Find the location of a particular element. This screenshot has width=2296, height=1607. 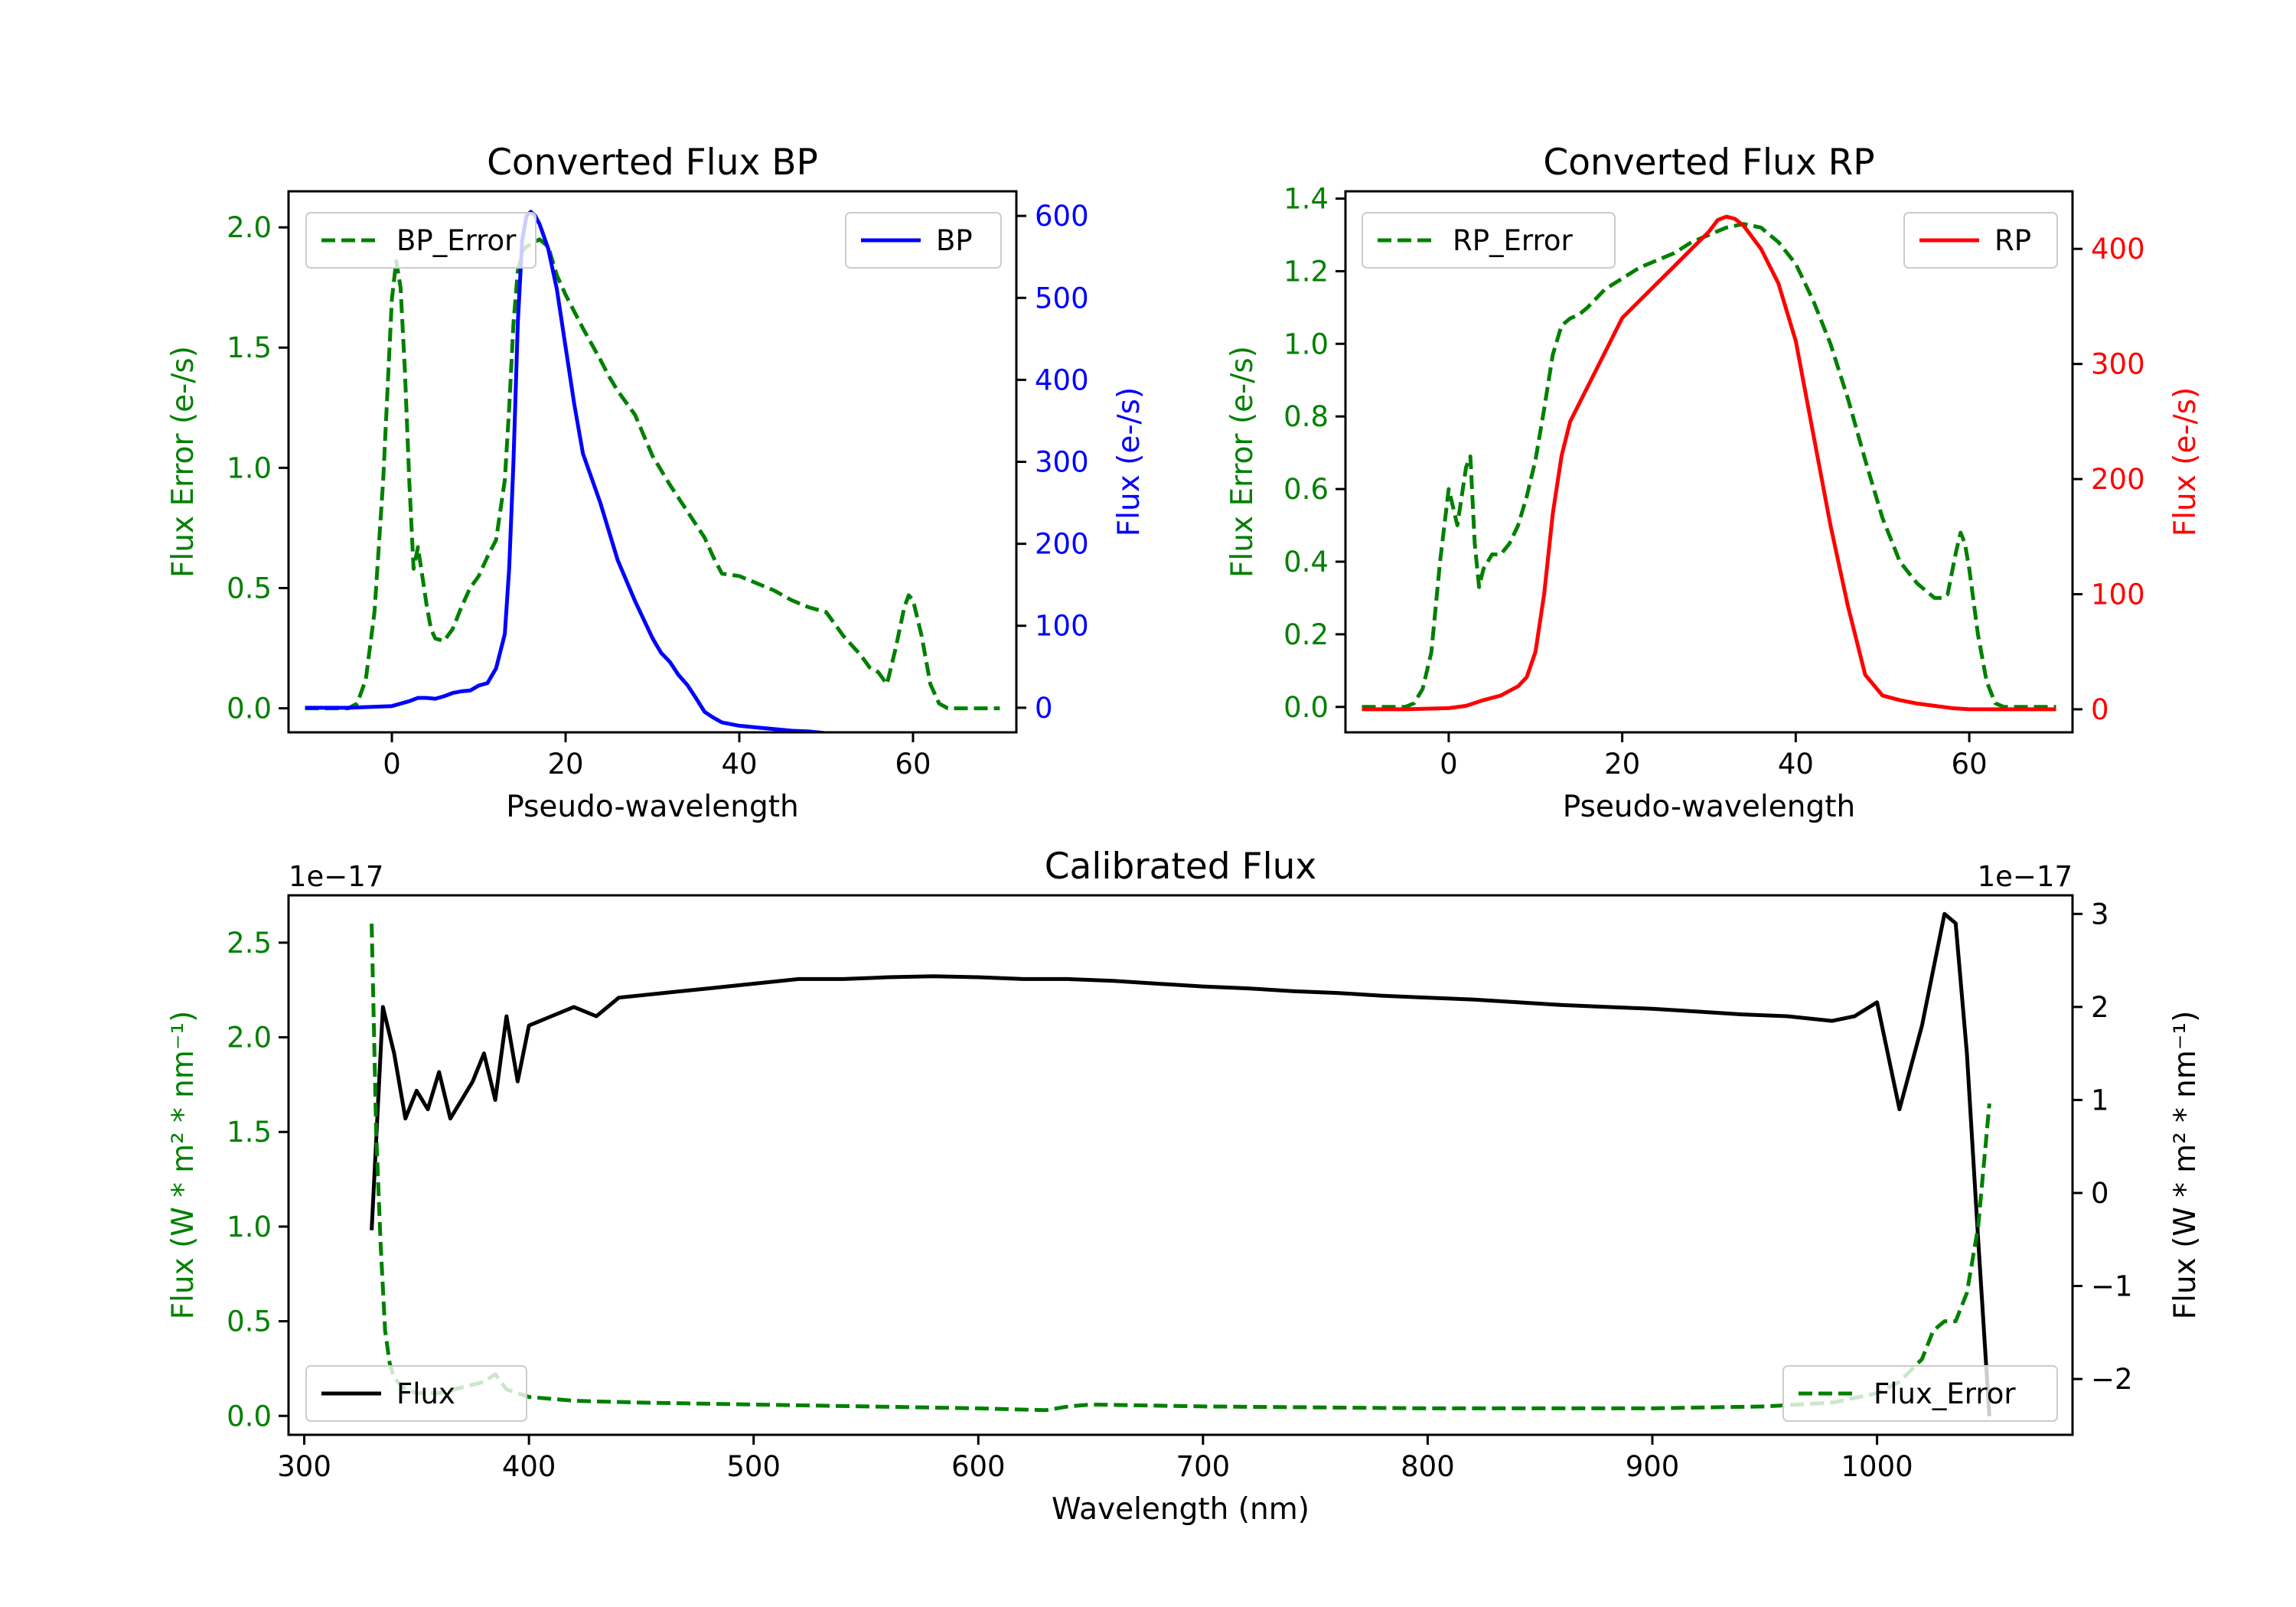

rp-ytick-right-label: 0 is located at coordinates (2100, 709).